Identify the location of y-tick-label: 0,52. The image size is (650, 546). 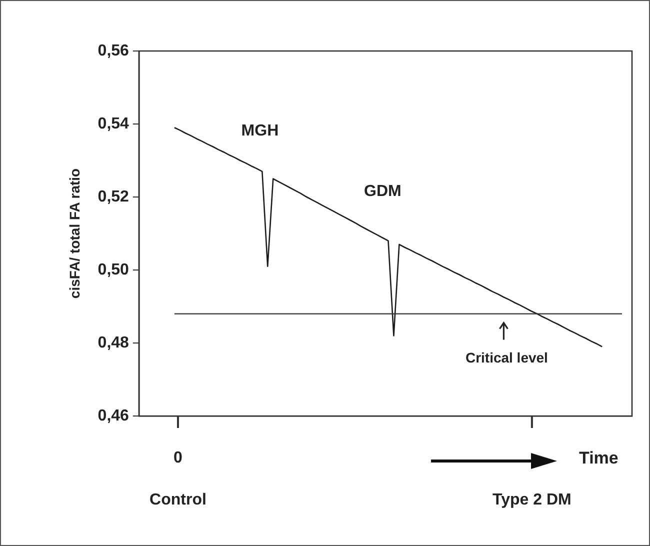
(114, 197).